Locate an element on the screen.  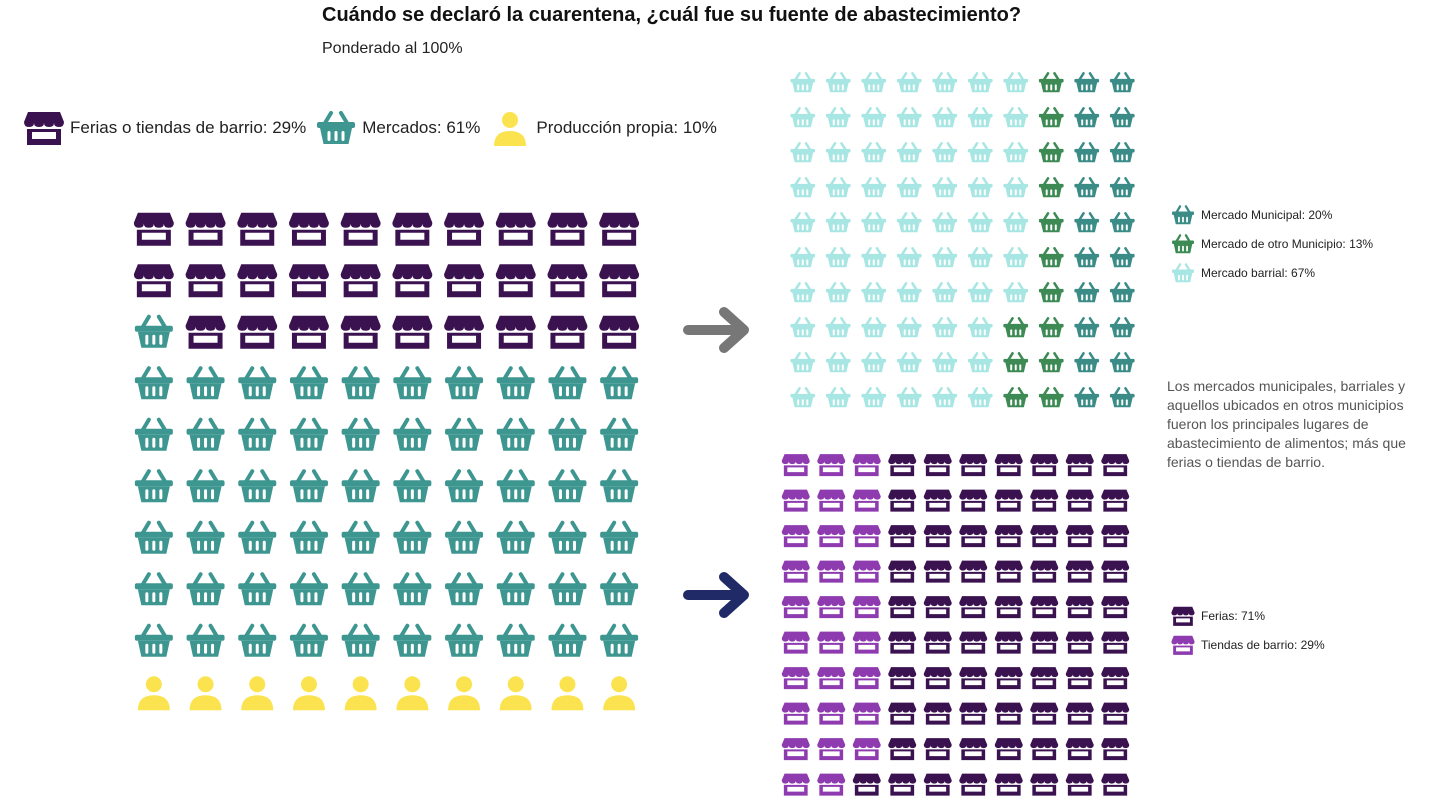
legend-label: Mercado barrial: 67% is located at coordinates (1258, 272).